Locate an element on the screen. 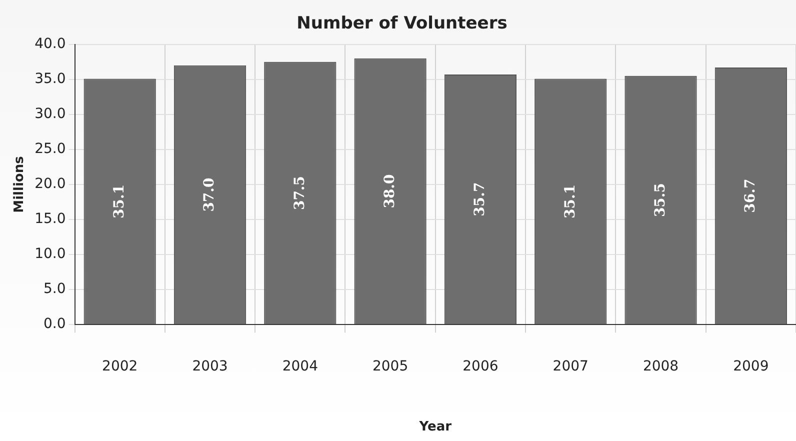 The height and width of the screenshot is (441, 796). x-tick-label: 2002 is located at coordinates (120, 366).